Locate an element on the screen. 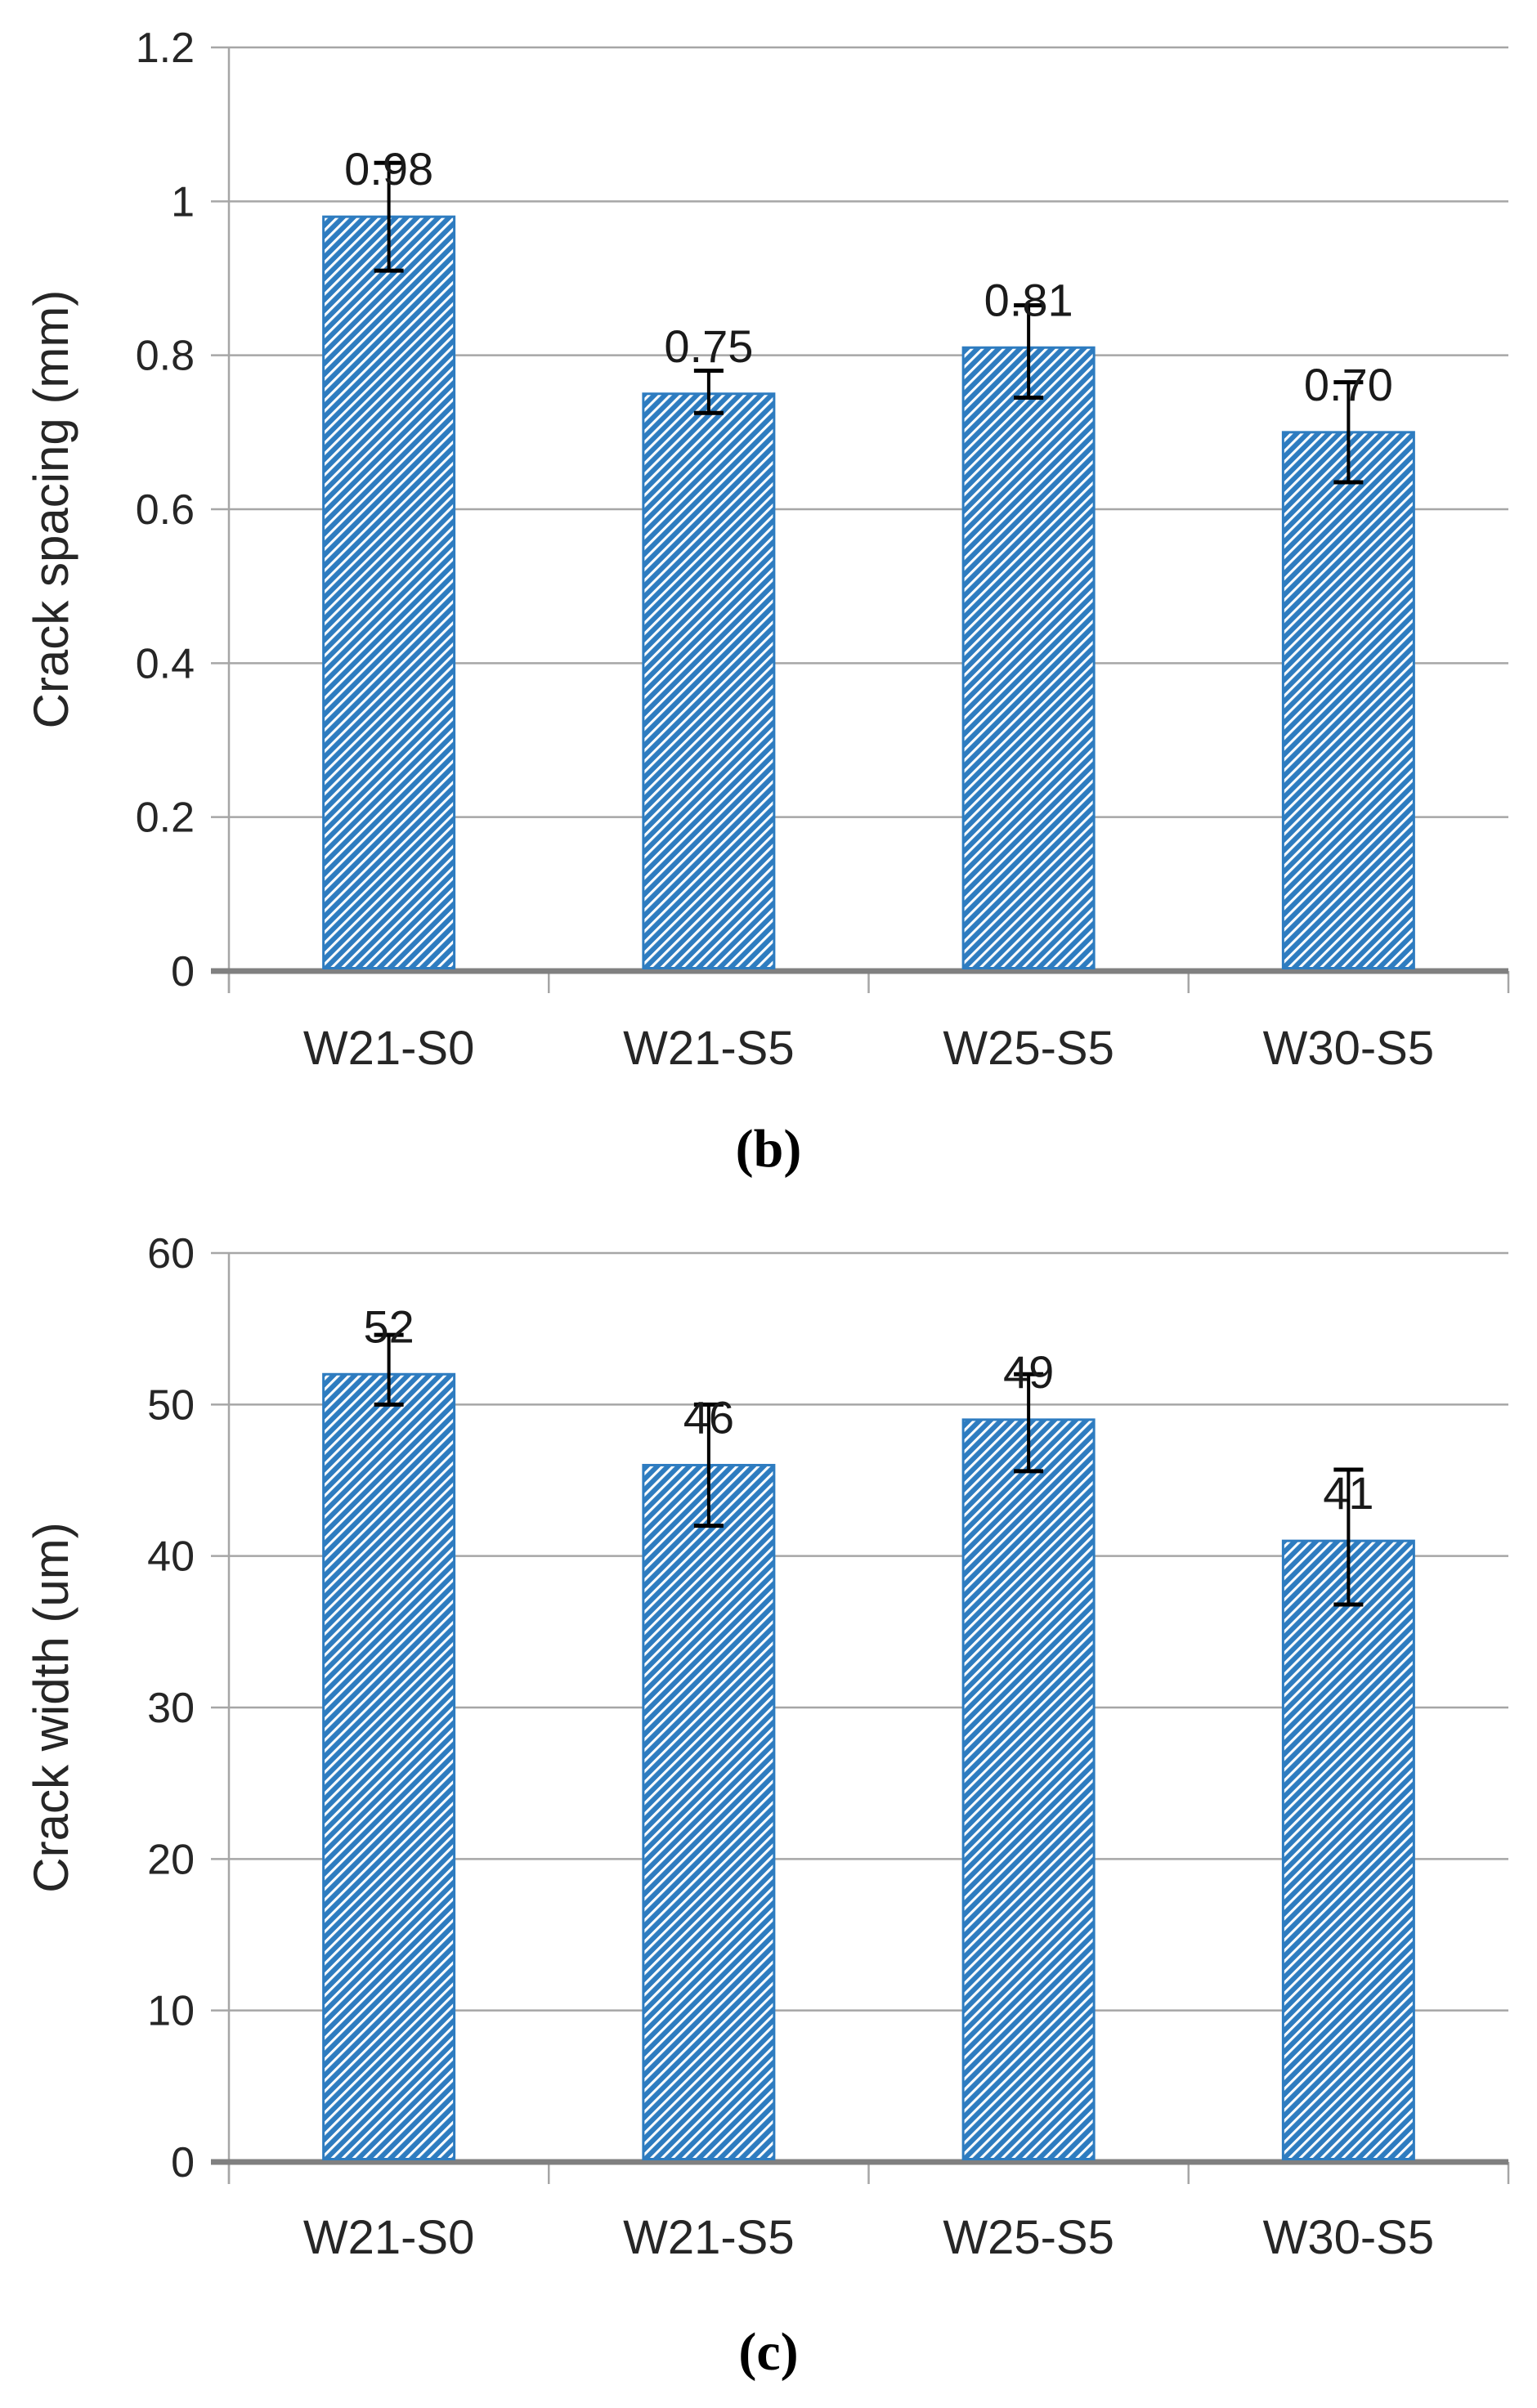 The image size is (1537, 2408). caption-panel-c: (c) is located at coordinates (768, 2352).